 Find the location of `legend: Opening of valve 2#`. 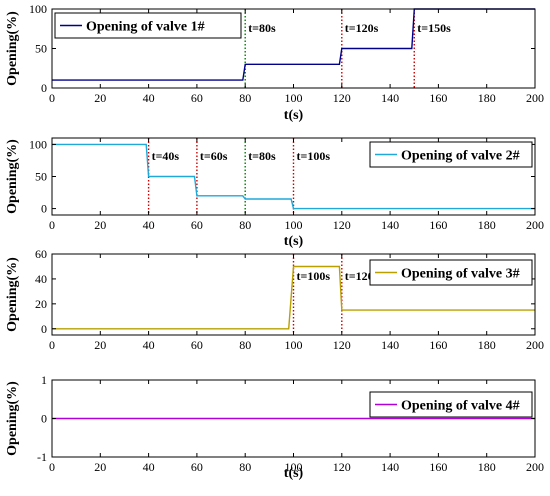

legend: Opening of valve 2# is located at coordinates (451, 154).